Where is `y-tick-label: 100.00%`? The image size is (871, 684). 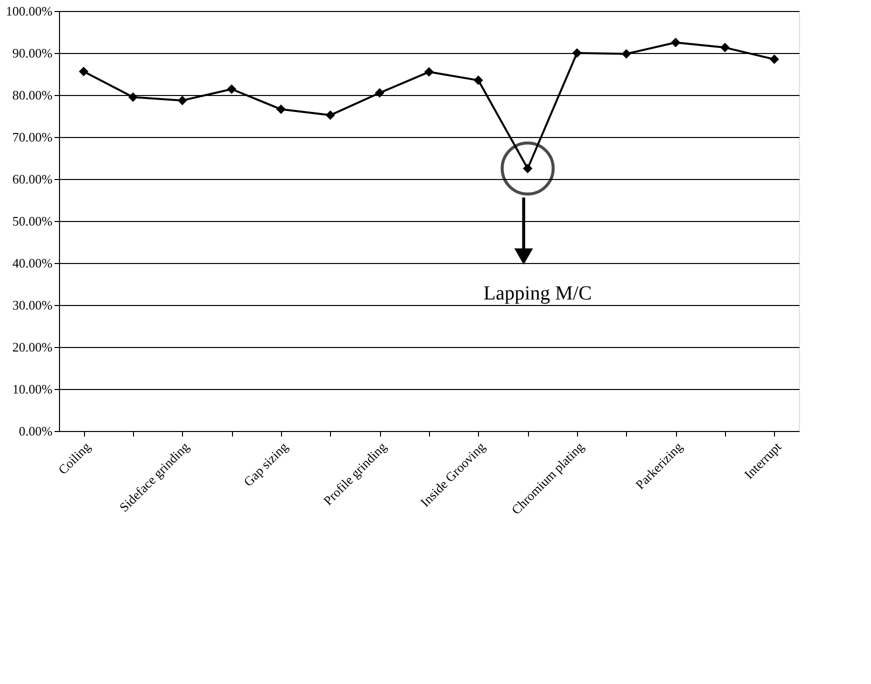
y-tick-label: 100.00% is located at coordinates (29, 11).